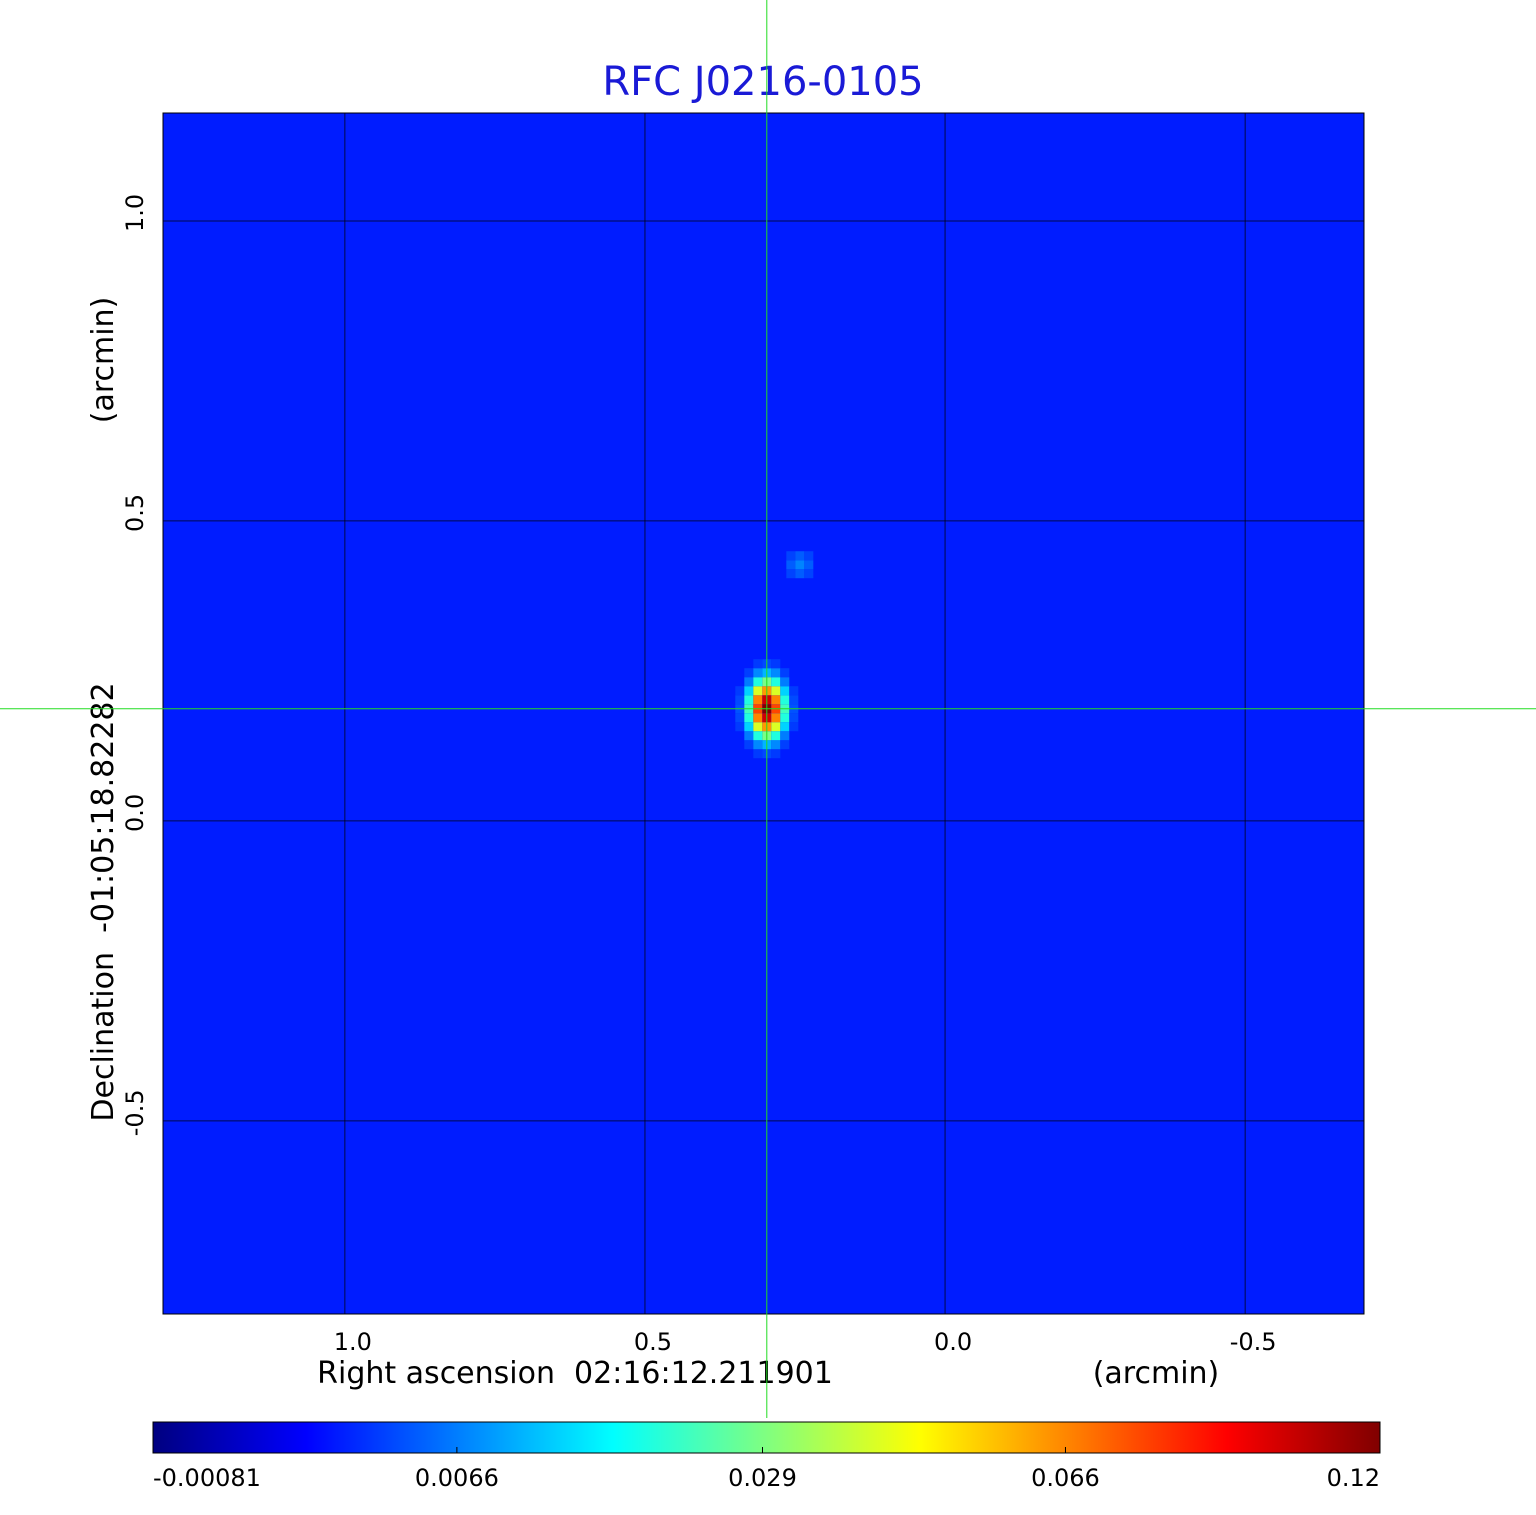 The image size is (1536, 1515). I want to click on x-tick-label: -0.5, so click(1253, 1342).